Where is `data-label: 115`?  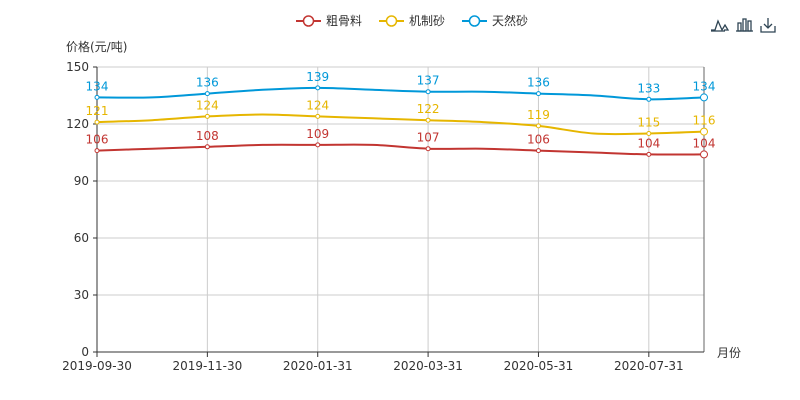
data-label: 115 is located at coordinates (648, 123).